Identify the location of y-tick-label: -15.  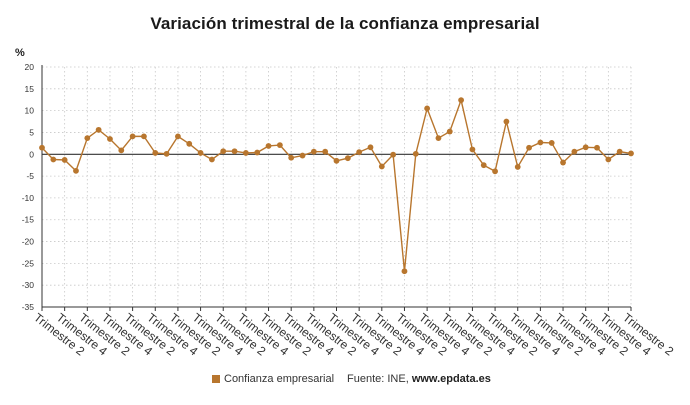
(28, 220).